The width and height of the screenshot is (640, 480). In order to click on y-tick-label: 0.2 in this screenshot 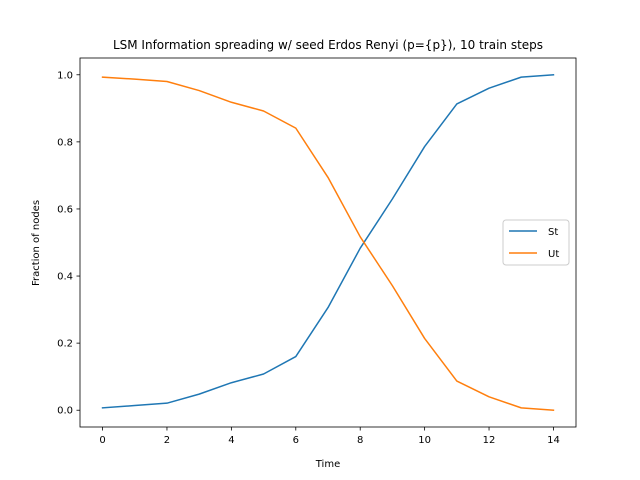, I will do `click(65, 344)`.